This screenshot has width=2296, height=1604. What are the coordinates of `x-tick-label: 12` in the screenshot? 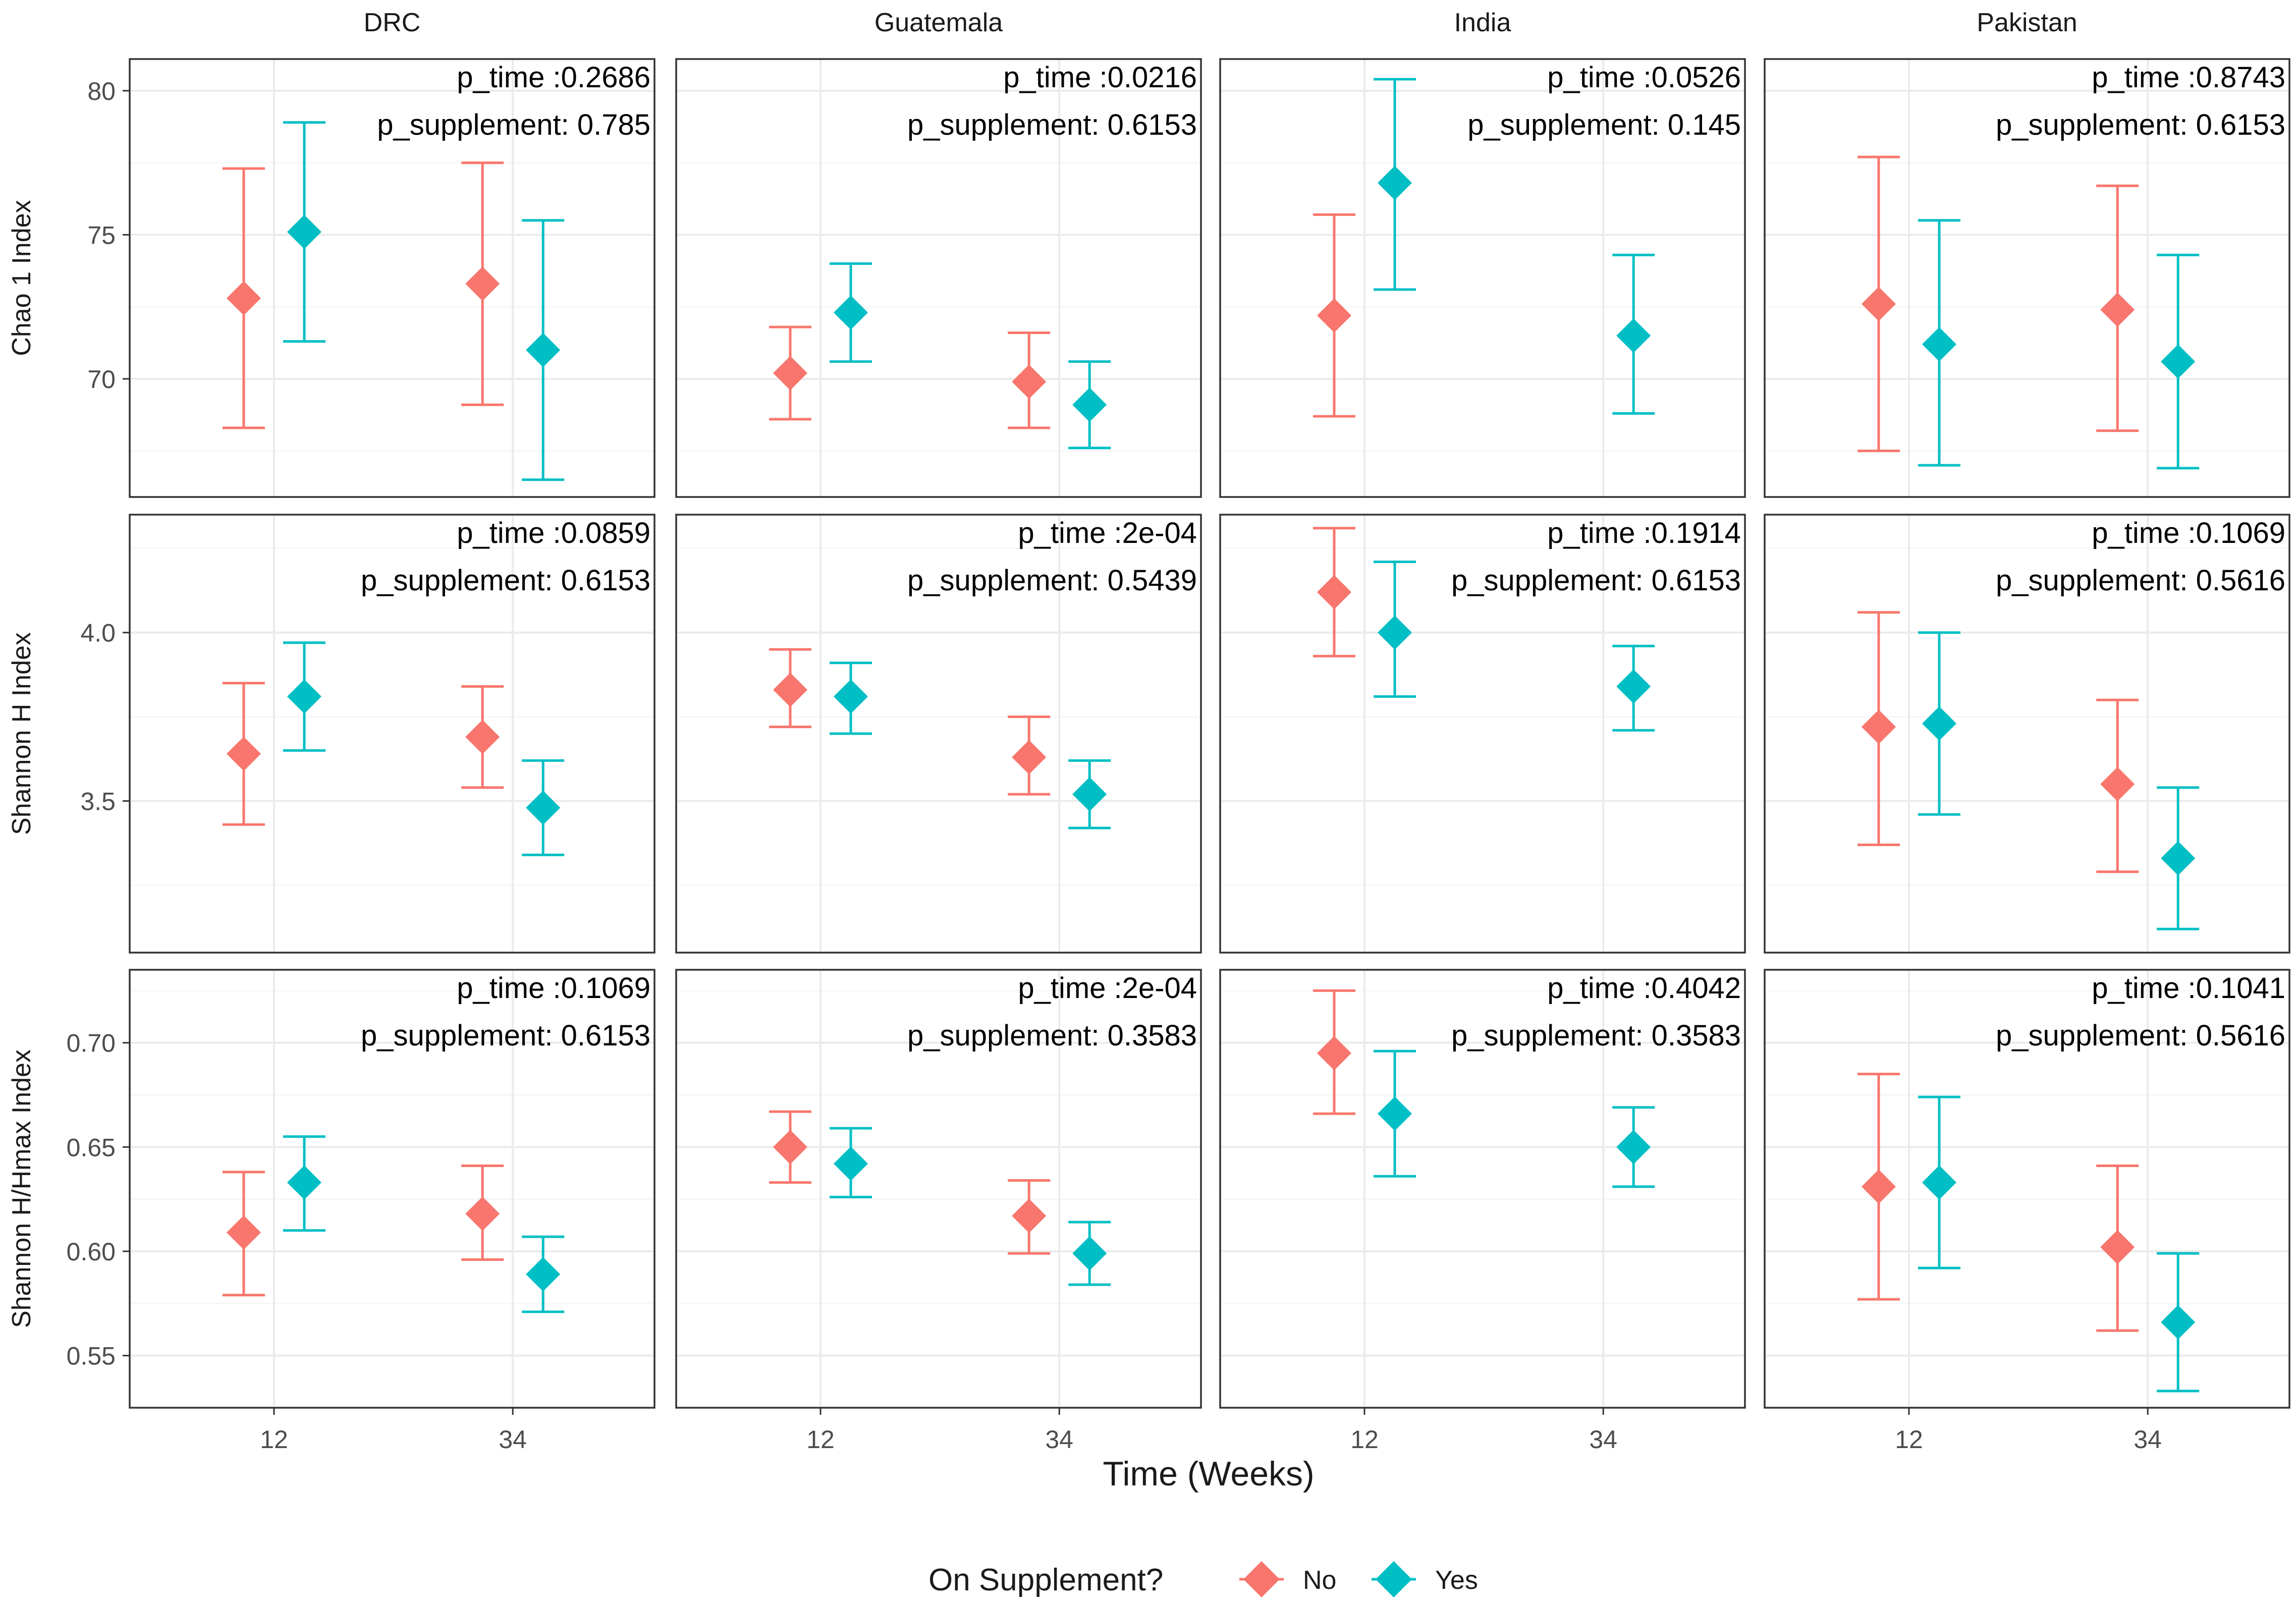 It's located at (274, 1439).